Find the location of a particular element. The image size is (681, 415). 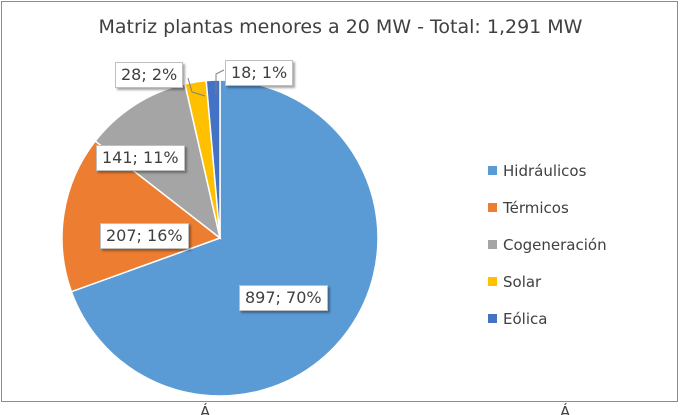

legend-label: Hidráulicos is located at coordinates (545, 170).